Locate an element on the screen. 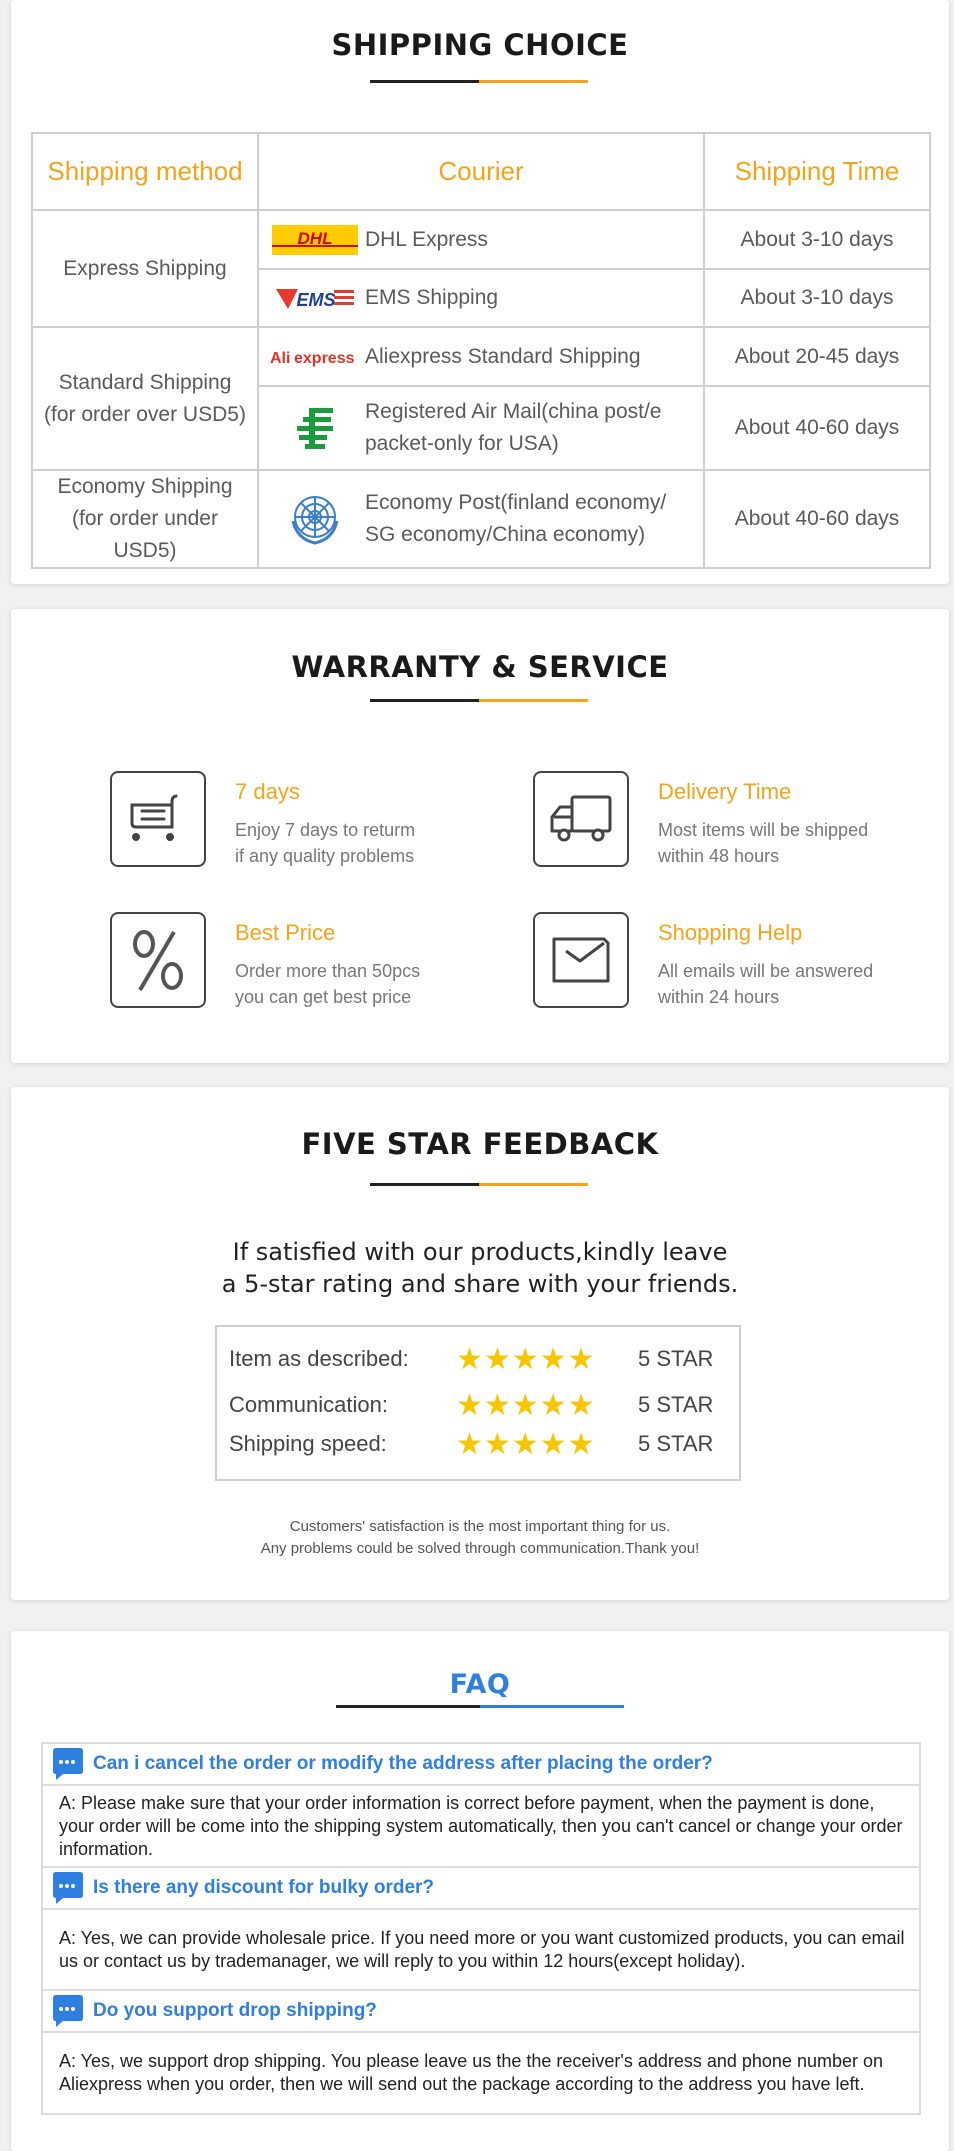 The height and width of the screenshot is (2151, 954). envelope-icon is located at coordinates (581, 960).